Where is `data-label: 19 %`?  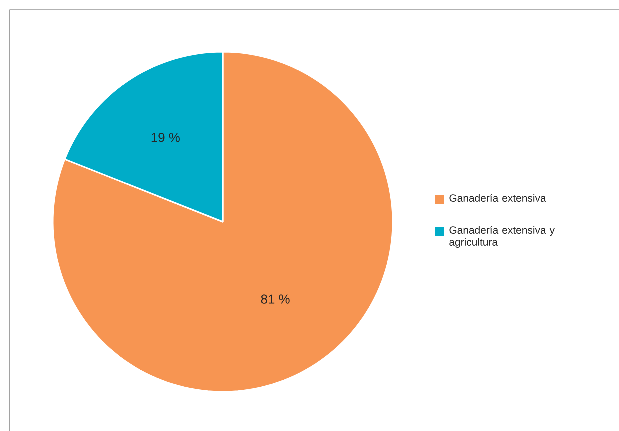 data-label: 19 % is located at coordinates (166, 137).